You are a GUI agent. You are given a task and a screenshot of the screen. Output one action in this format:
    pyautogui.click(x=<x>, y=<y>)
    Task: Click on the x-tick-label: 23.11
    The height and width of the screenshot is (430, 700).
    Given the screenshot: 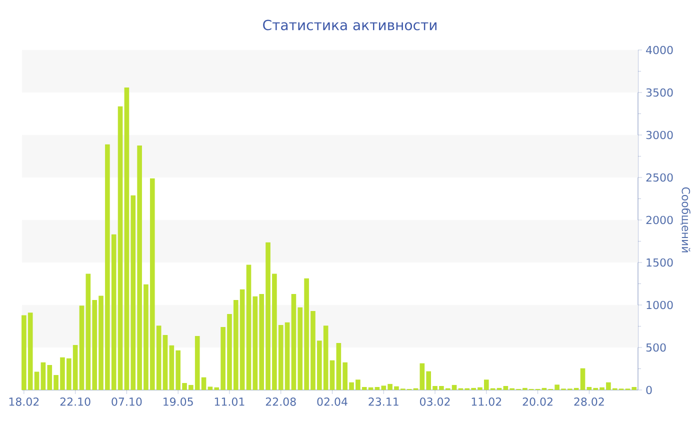 What is the action you would take?
    pyautogui.click(x=383, y=402)
    